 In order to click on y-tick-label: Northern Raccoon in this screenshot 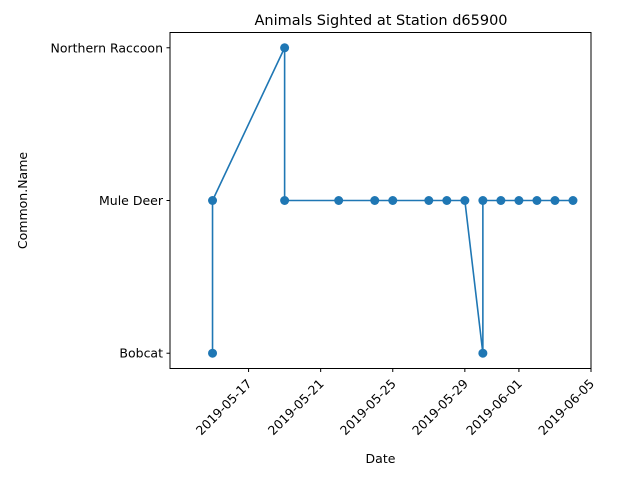, I will do `click(107, 47)`.